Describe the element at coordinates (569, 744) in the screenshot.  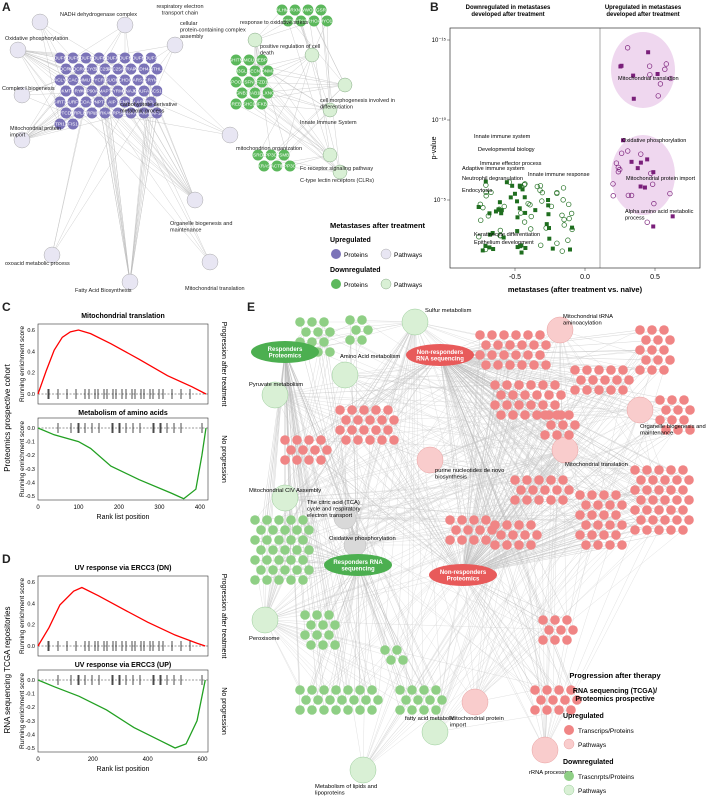
I see `legend-swatch` at that location.